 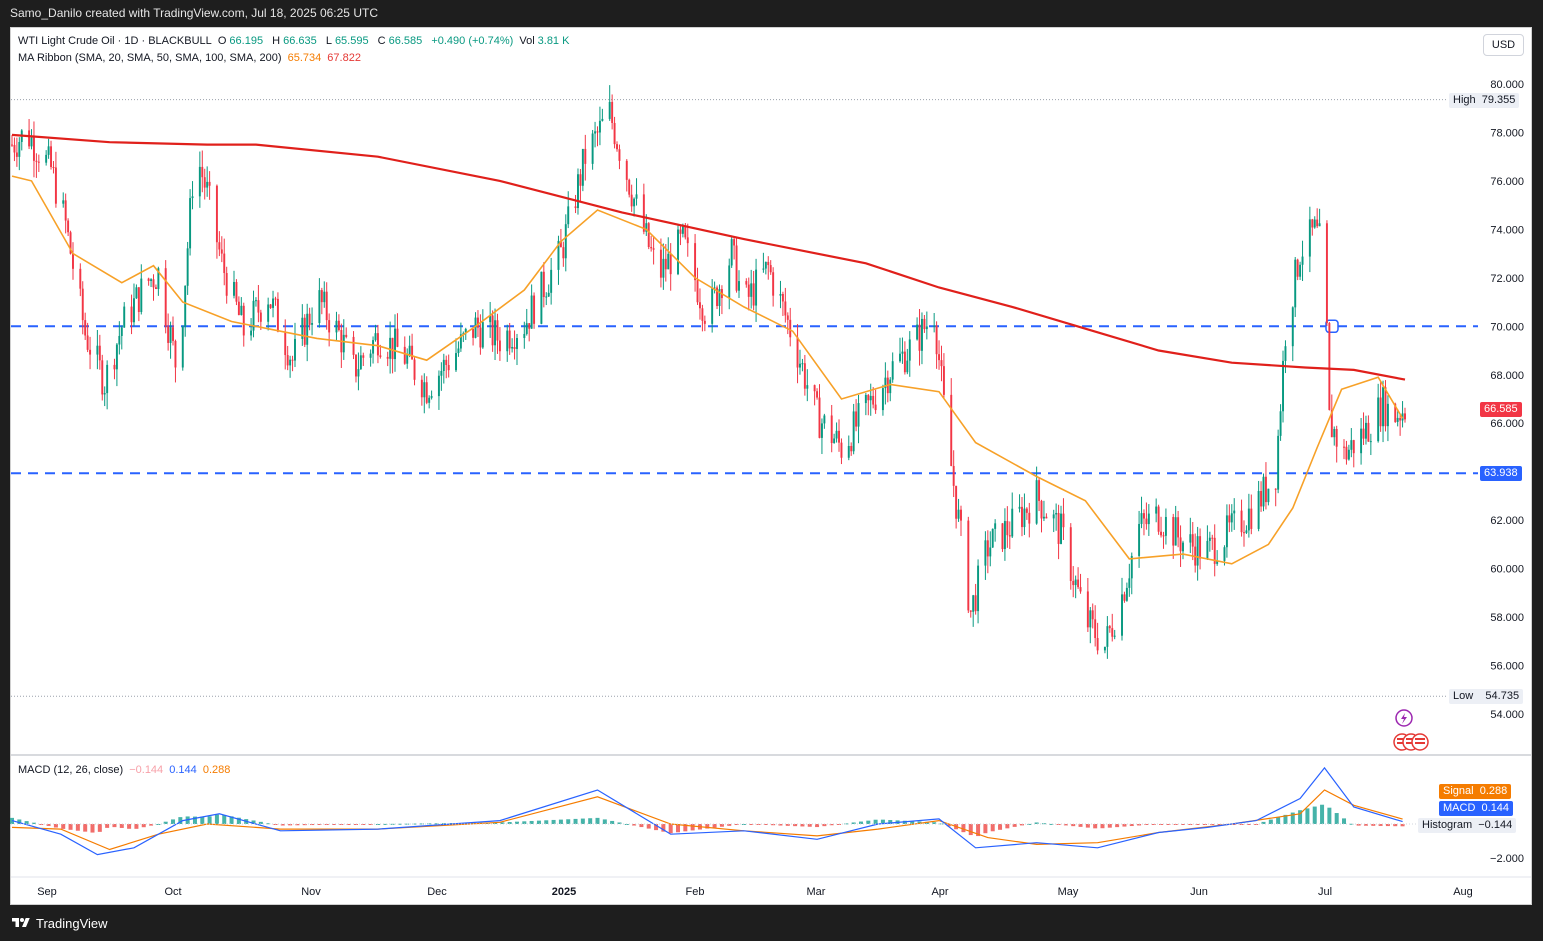 I want to click on macd-hist-value: −0.144, so click(x=146, y=770).